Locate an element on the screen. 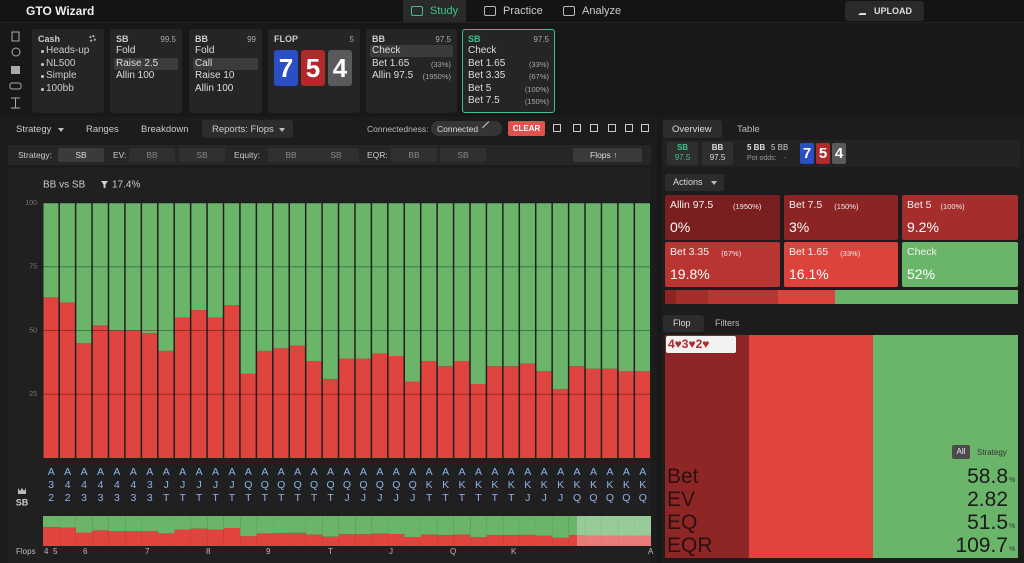 The image size is (1024, 563). action-frequency: 9.2% is located at coordinates (923, 227).